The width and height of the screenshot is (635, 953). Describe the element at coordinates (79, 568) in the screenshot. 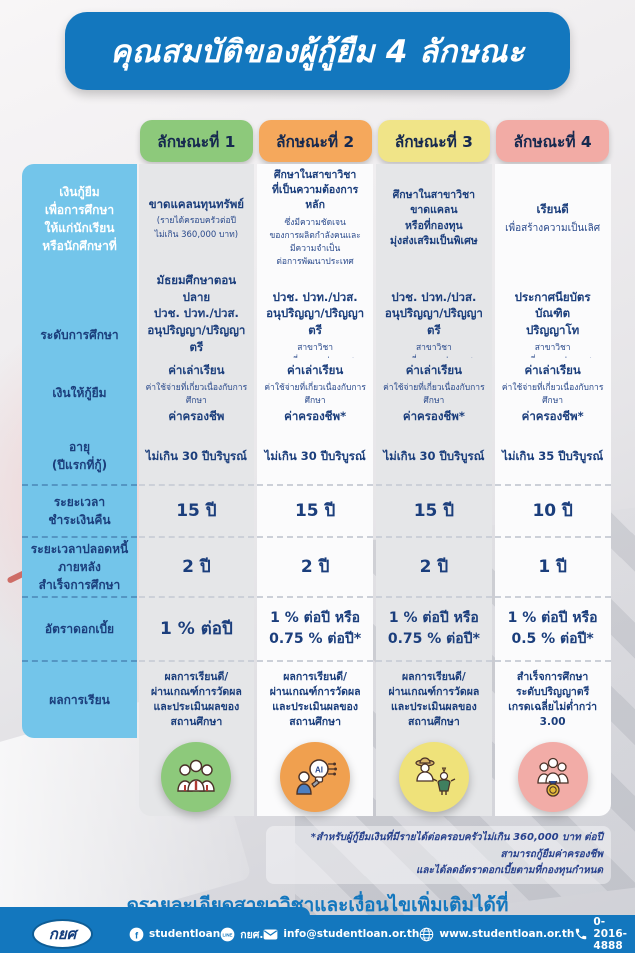

I see `row-label-grace-period: ระยะเวลาปลอดหนี้ ภายหลัง สำเร็จการศึกษา` at that location.